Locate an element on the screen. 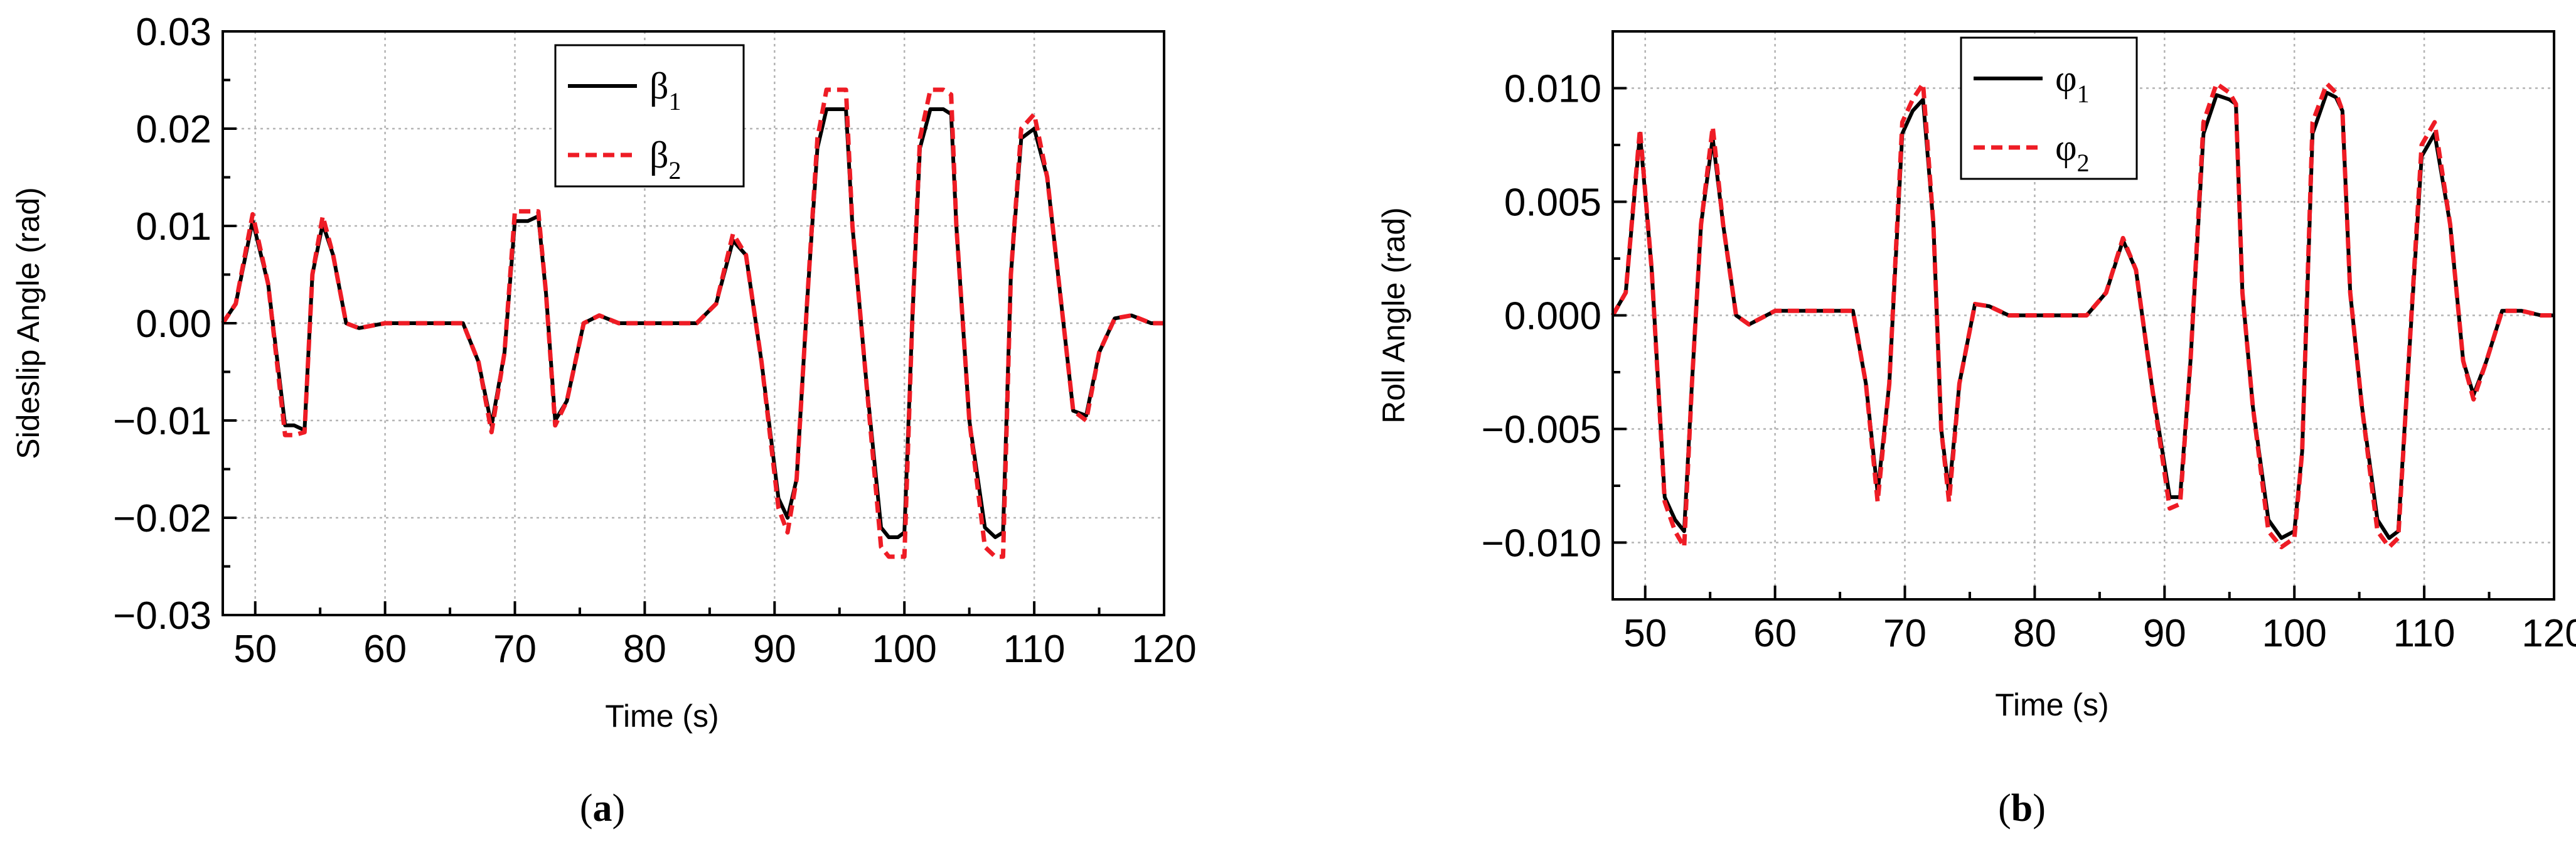 Image resolution: width=2576 pixels, height=846 pixels. caption-a-open: ( is located at coordinates (586, 808).